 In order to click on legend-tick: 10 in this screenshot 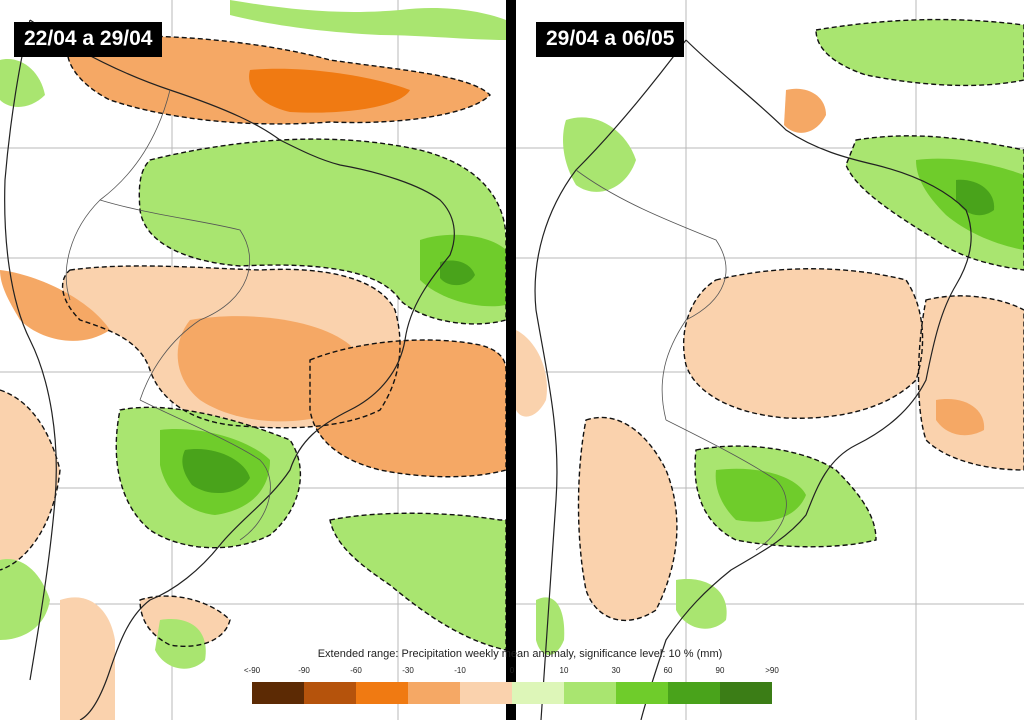, I will do `click(564, 670)`.